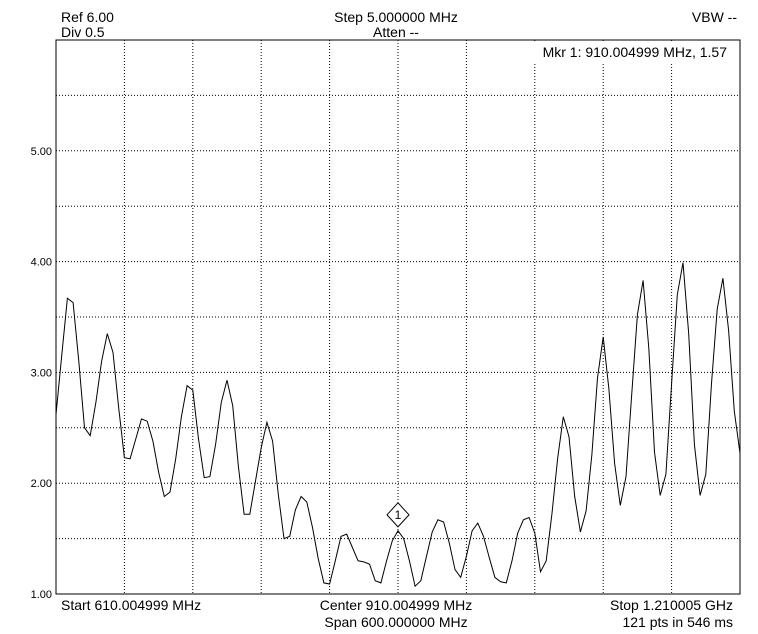 Image resolution: width=758 pixels, height=634 pixels. I want to click on y-tick-label: 3.00, so click(41, 373).